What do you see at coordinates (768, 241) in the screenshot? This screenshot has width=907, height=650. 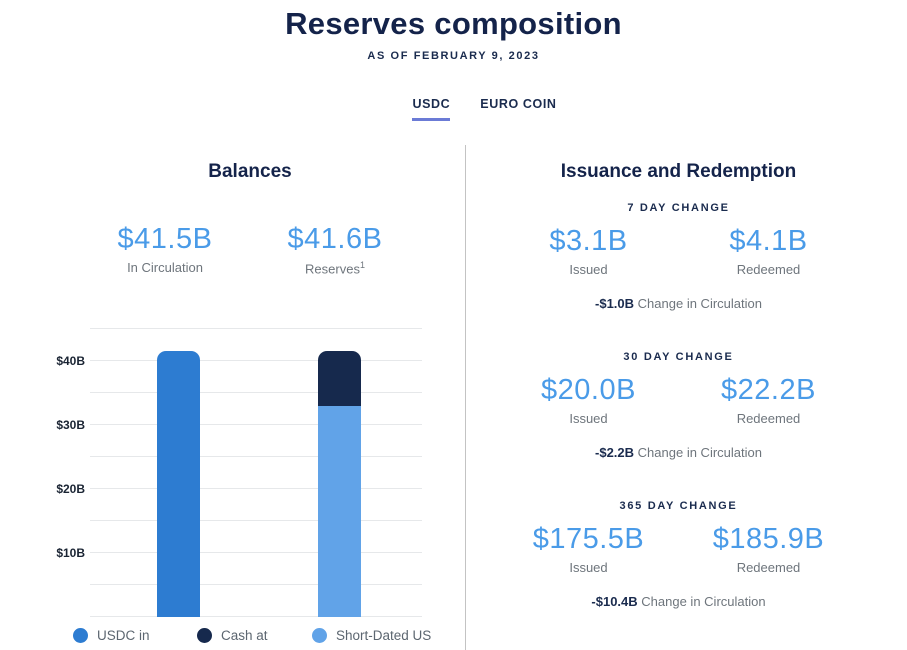 I see `redeemed-value: $4.1B` at bounding box center [768, 241].